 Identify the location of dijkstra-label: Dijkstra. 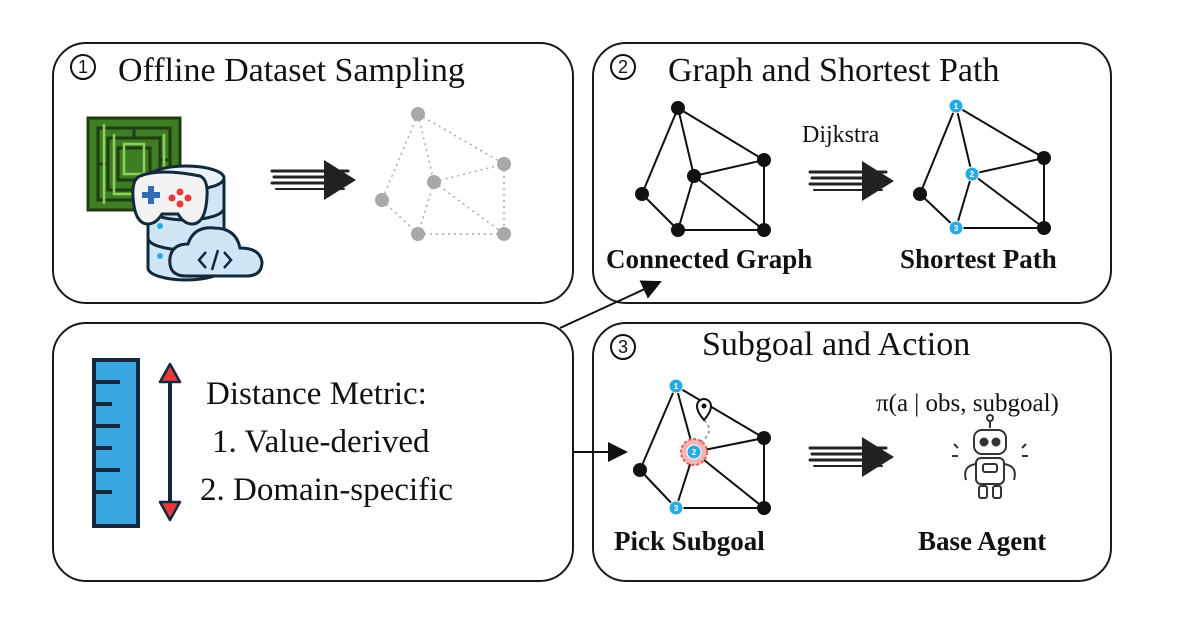
(841, 135).